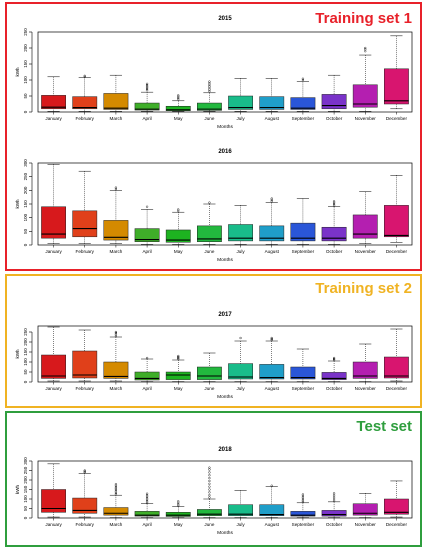 This screenshot has height=550, width=427. Describe the element at coordinates (116, 524) in the screenshot. I see `x-tick-label: March` at that location.